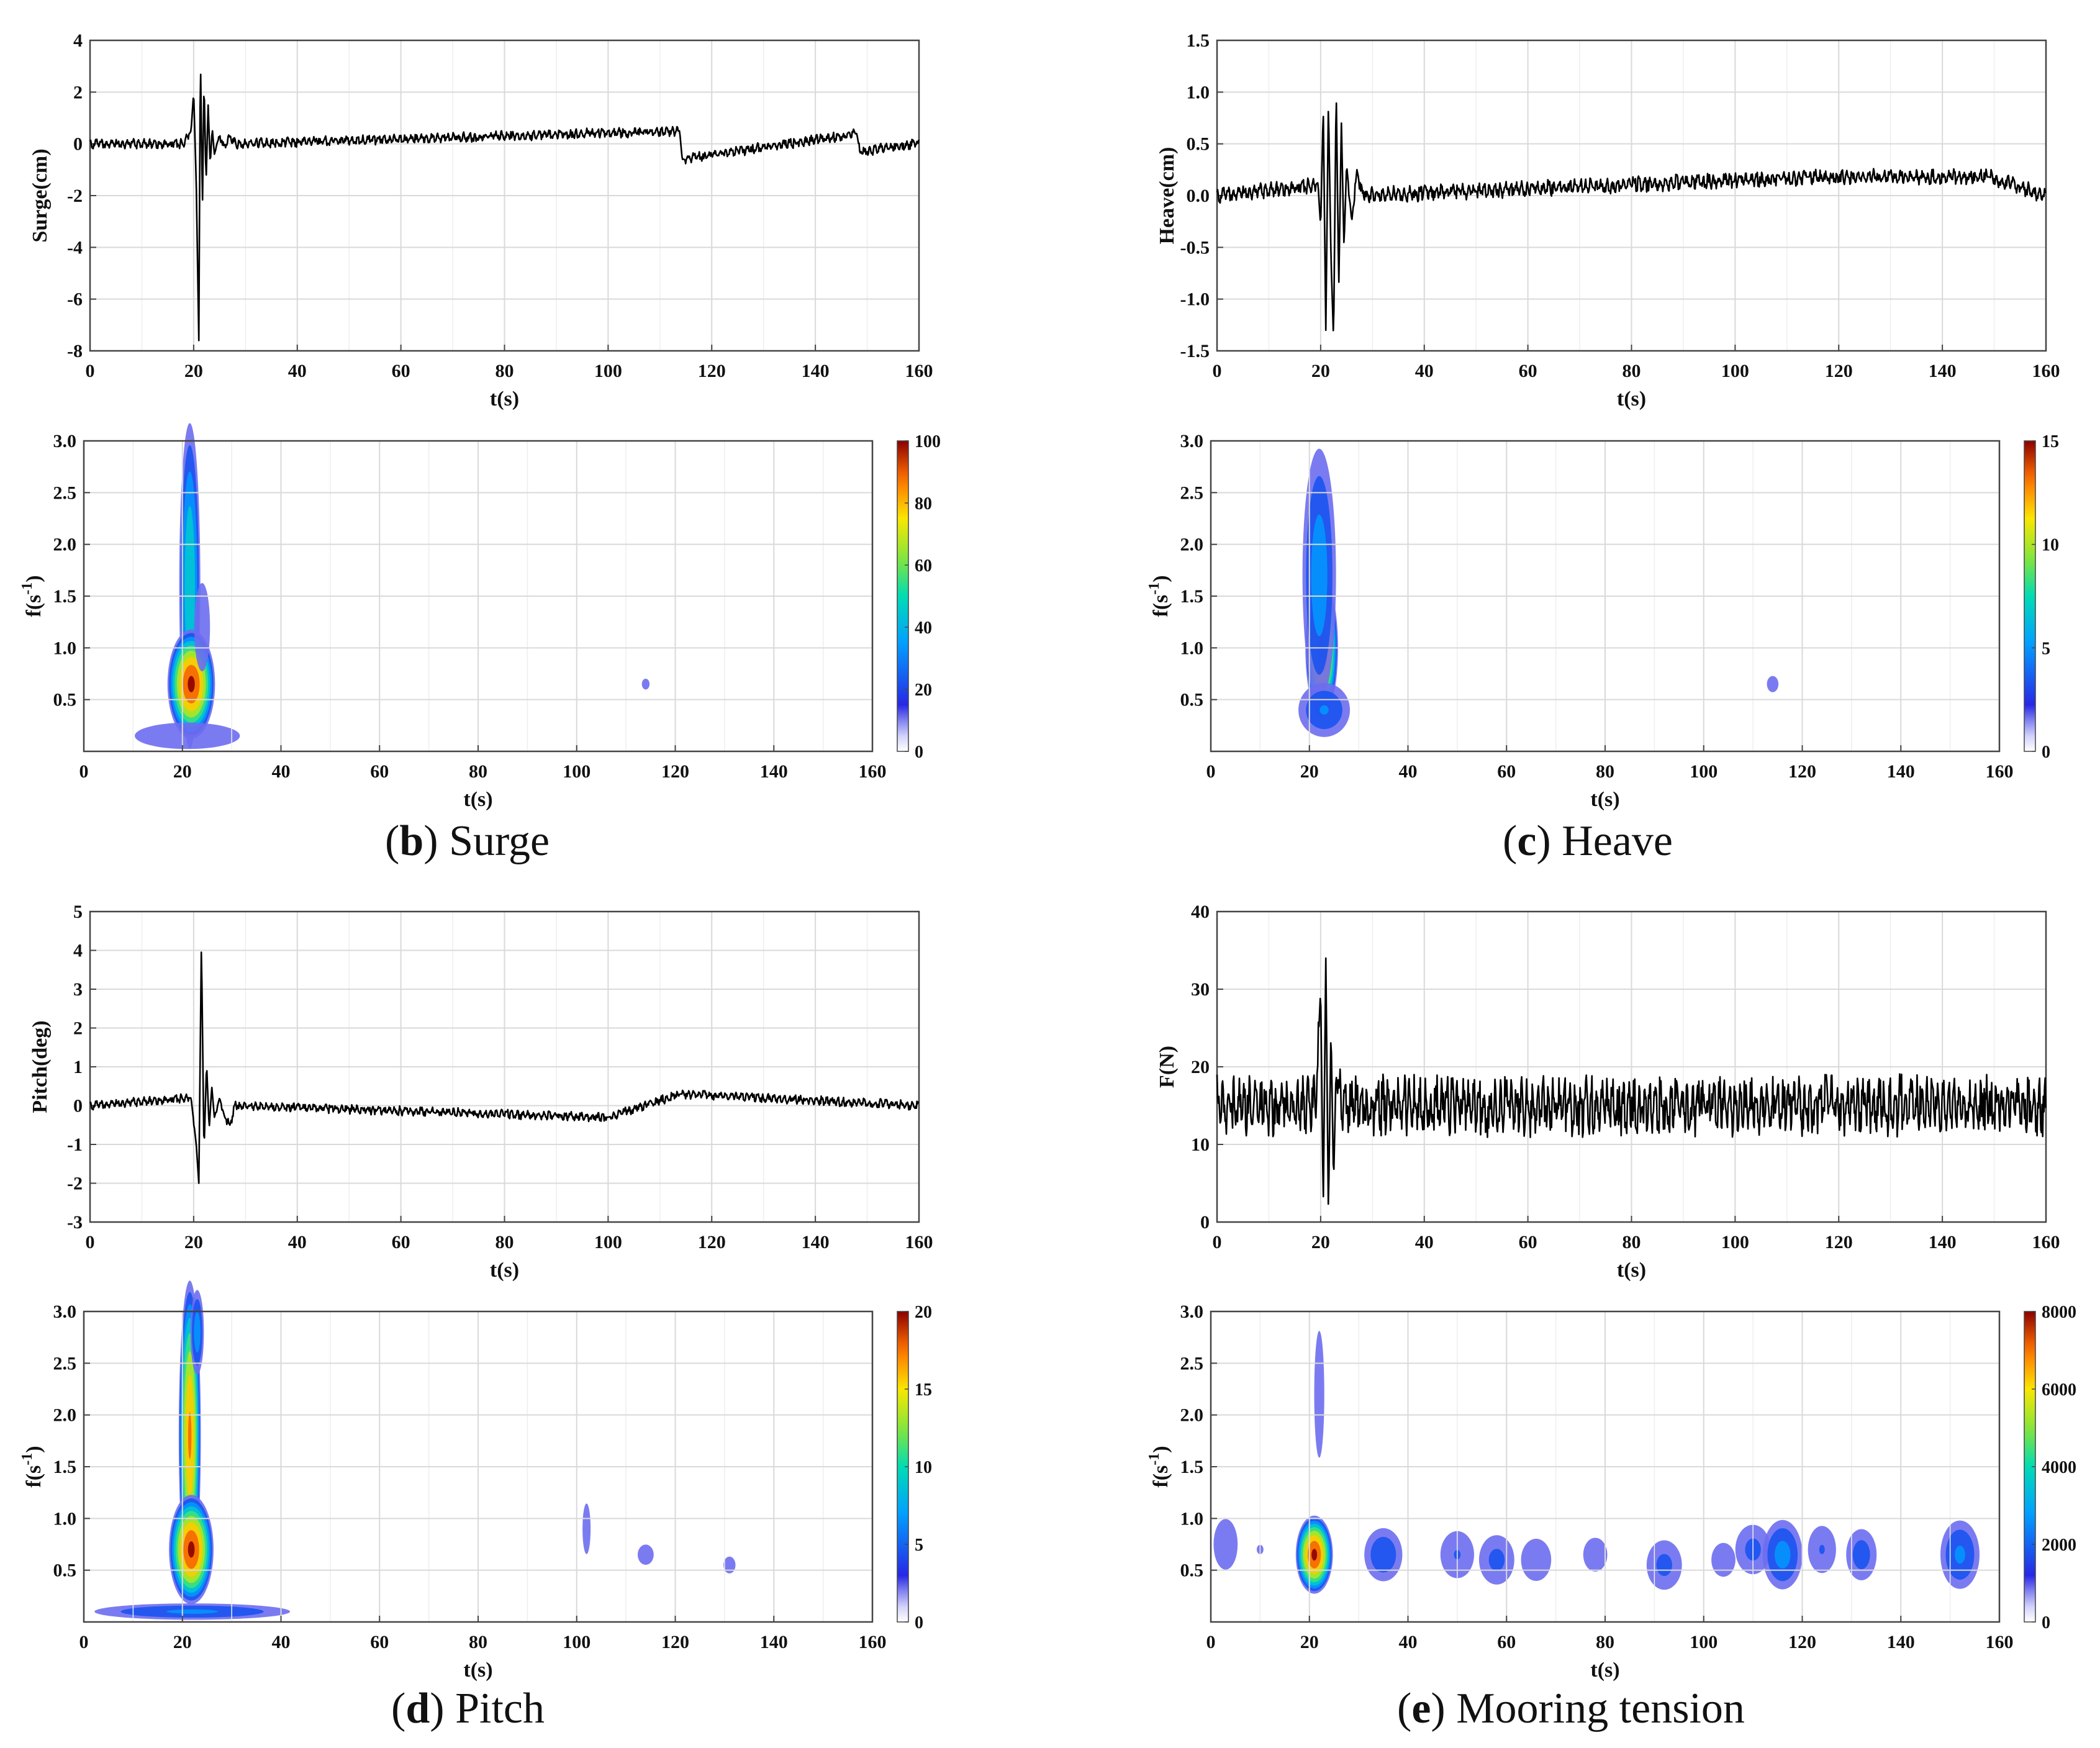  Describe the element at coordinates (2030, 596) in the screenshot. I see `colorbar` at that location.